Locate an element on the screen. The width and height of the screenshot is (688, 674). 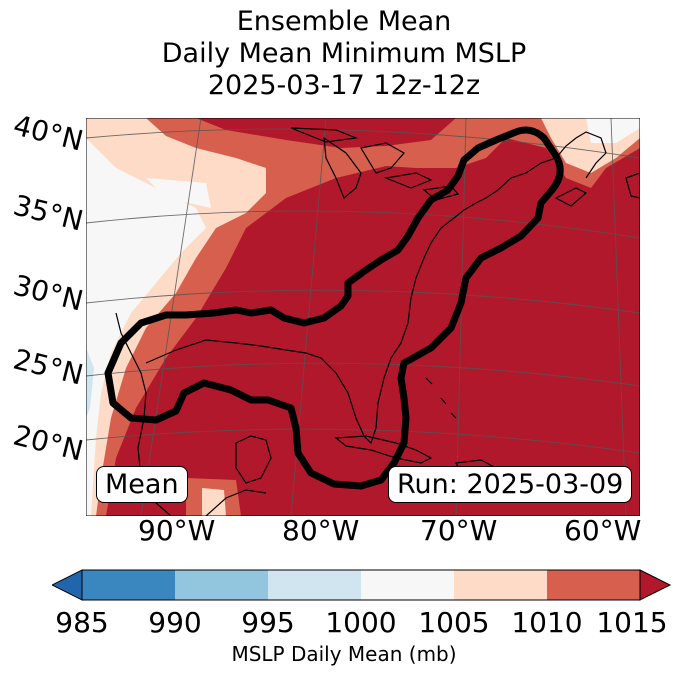
lon-label-60w: 60°W is located at coordinates (603, 530).